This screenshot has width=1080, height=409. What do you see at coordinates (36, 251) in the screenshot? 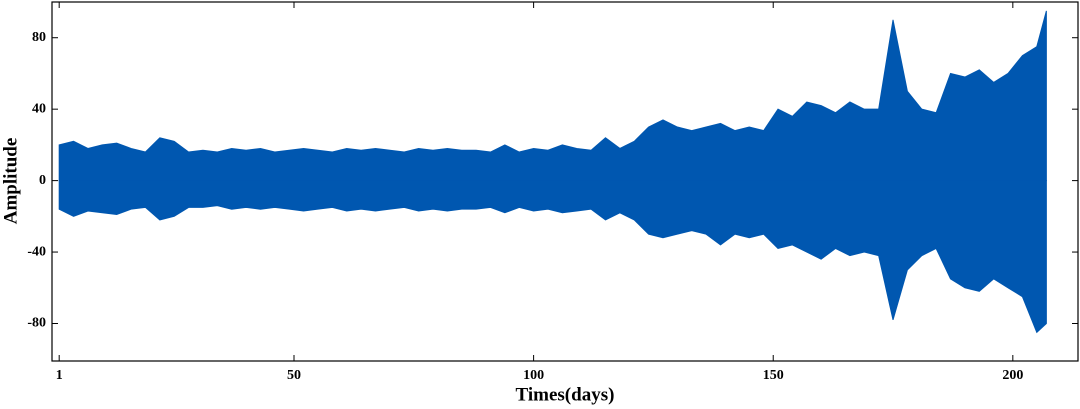
I see `y-tick-label: -40` at bounding box center [36, 251].